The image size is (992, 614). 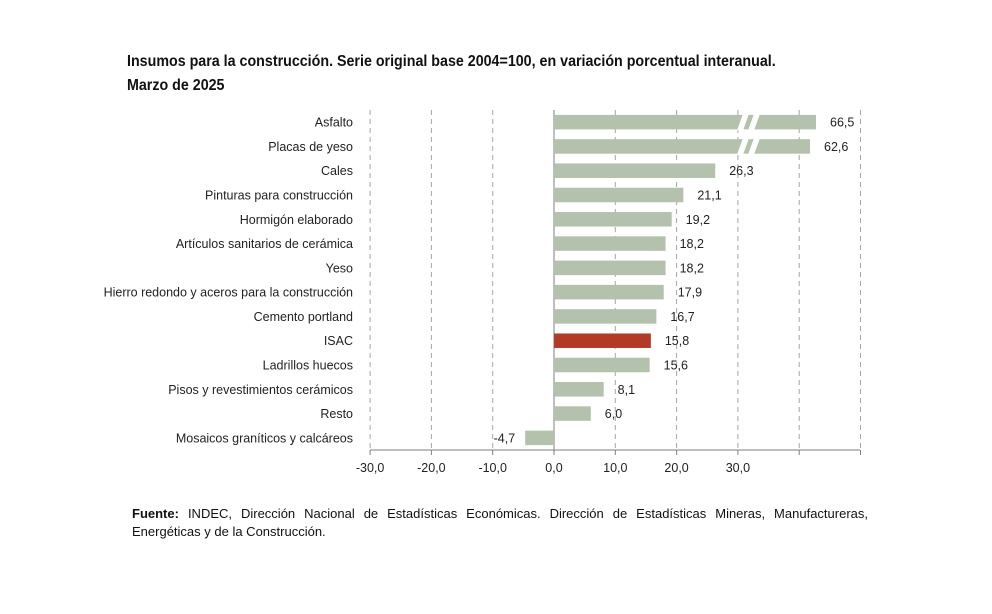 I want to click on category-label: Artículos sanitarios de cerámica, so click(x=264, y=244).